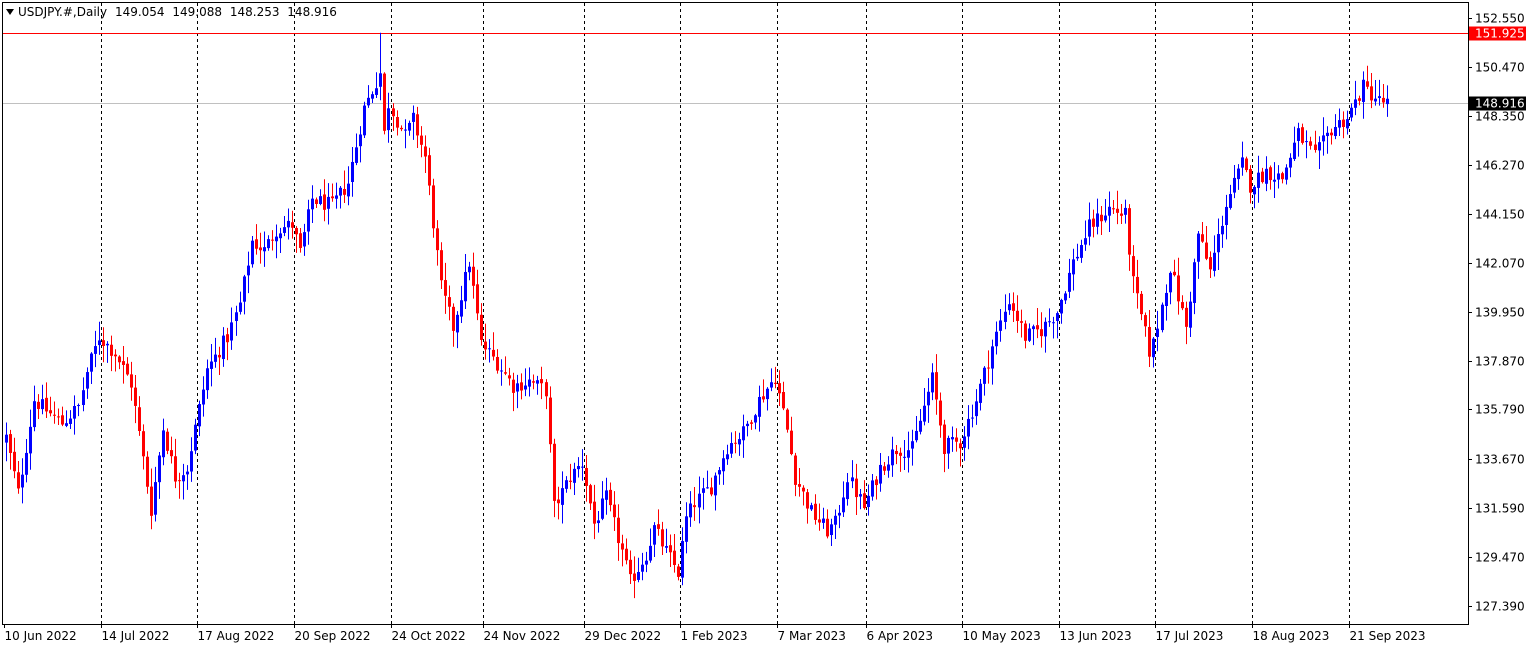 The height and width of the screenshot is (649, 1532). Describe the element at coordinates (333, 636) in the screenshot. I see `time-axis-label: 20 Sep 2022` at that location.